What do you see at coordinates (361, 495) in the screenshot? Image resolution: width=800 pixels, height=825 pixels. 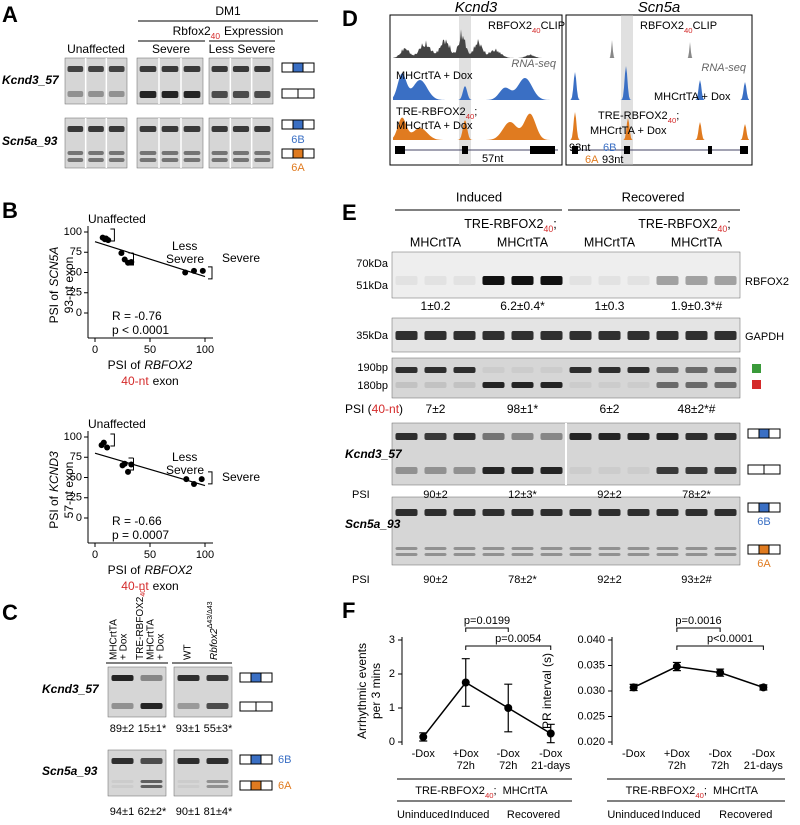 I see `label: PSI` at bounding box center [361, 495].